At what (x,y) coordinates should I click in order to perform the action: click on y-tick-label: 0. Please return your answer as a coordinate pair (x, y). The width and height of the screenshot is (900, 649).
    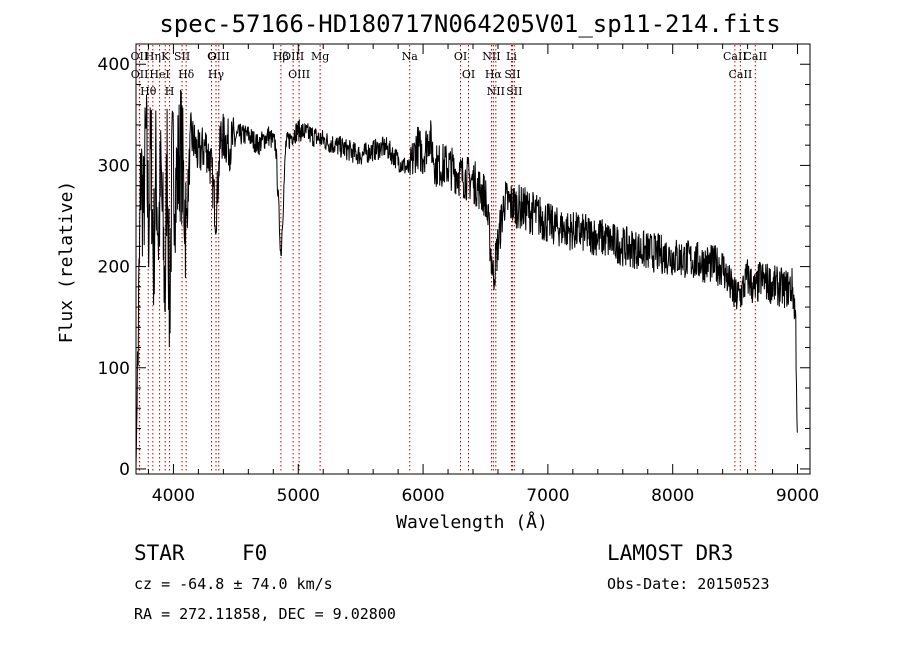
    Looking at the image, I should click on (124, 470).